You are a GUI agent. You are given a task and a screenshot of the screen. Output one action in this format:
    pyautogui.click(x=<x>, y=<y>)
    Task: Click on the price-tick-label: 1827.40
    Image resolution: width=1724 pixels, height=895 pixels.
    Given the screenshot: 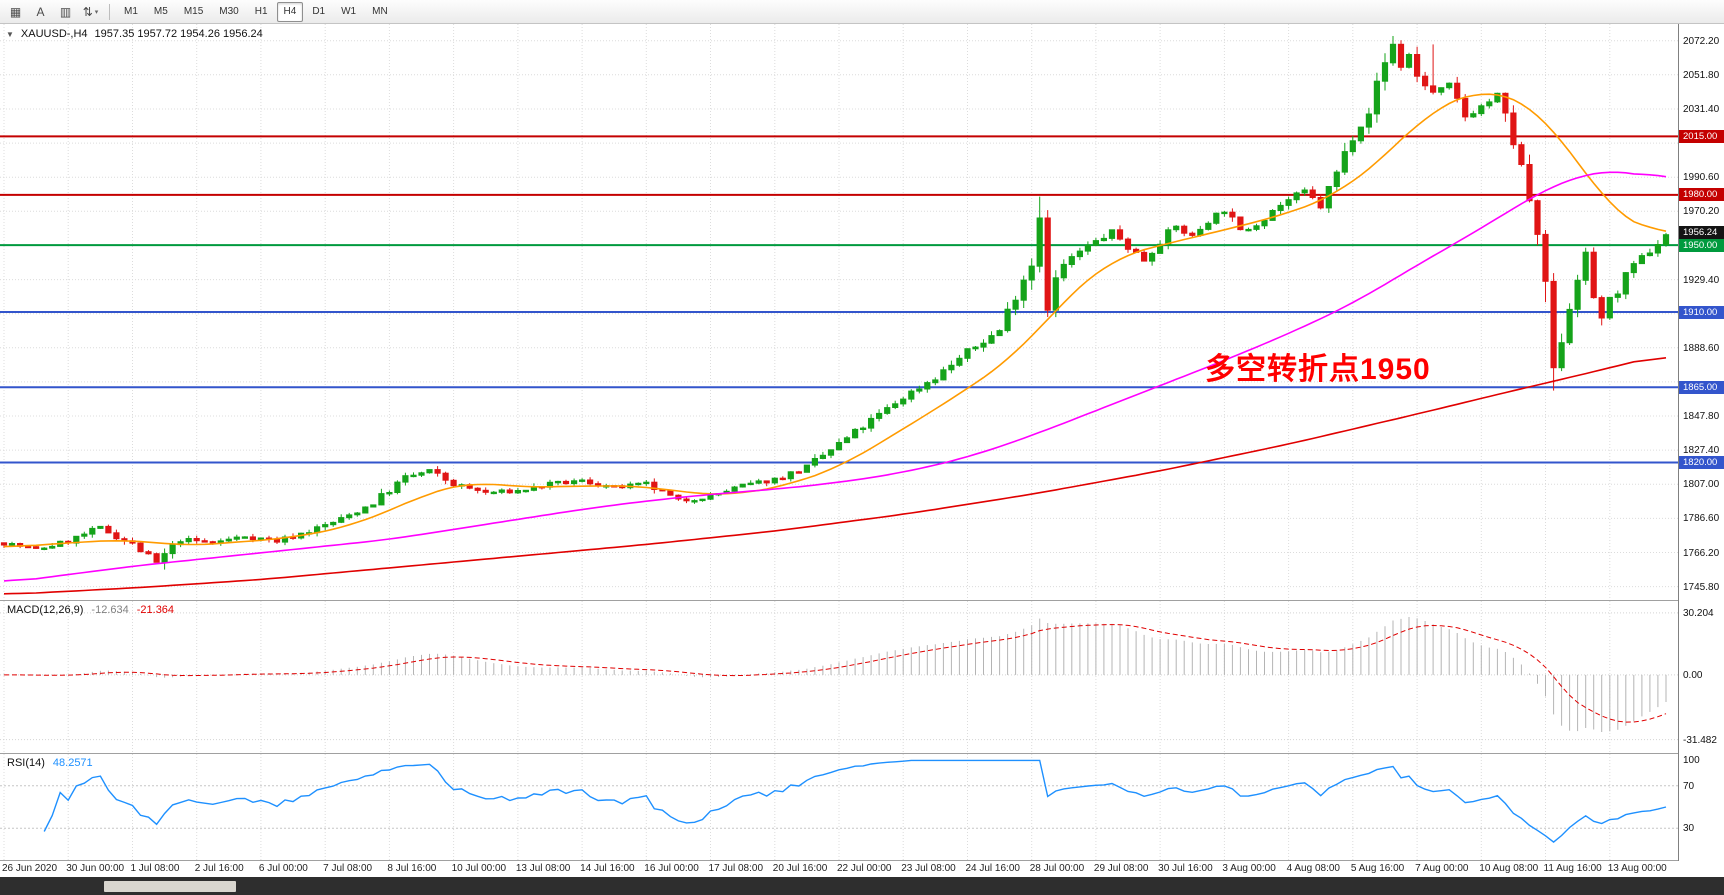 What is the action you would take?
    pyautogui.click(x=1701, y=451)
    